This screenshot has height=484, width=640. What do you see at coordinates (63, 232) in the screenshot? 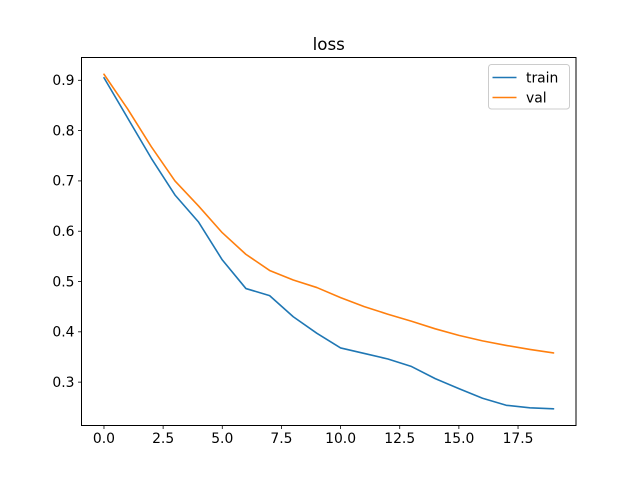
I see `y-tick-label: 0.6` at bounding box center [63, 232].